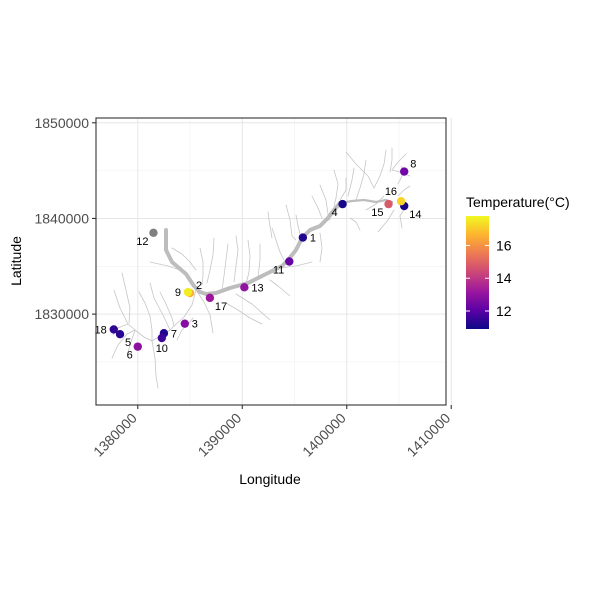  Describe the element at coordinates (142, 242) in the screenshot. I see `site-label-12: 12` at that location.